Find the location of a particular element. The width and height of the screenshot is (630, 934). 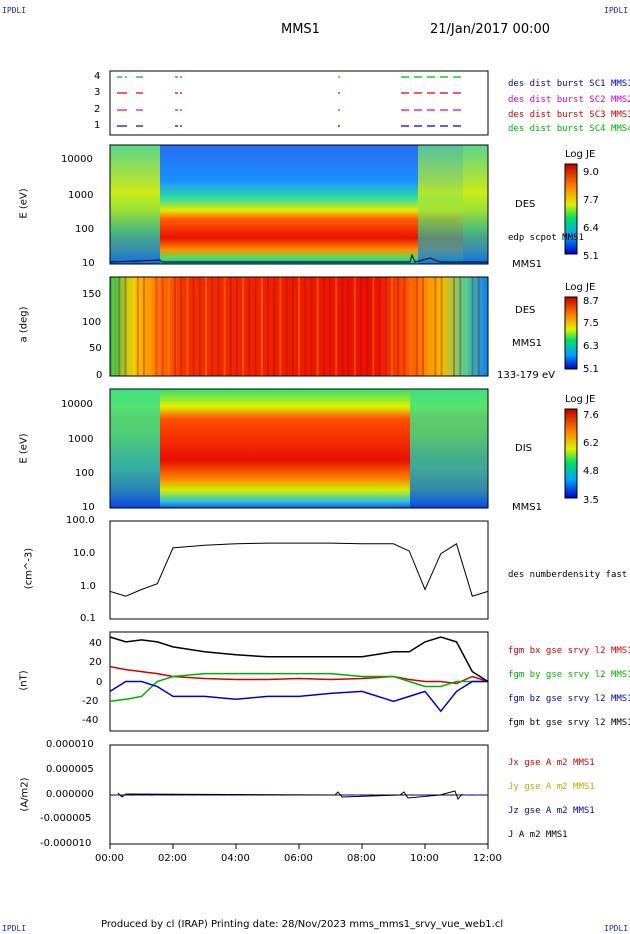

des-energy-spectrogram is located at coordinates (299, 204).